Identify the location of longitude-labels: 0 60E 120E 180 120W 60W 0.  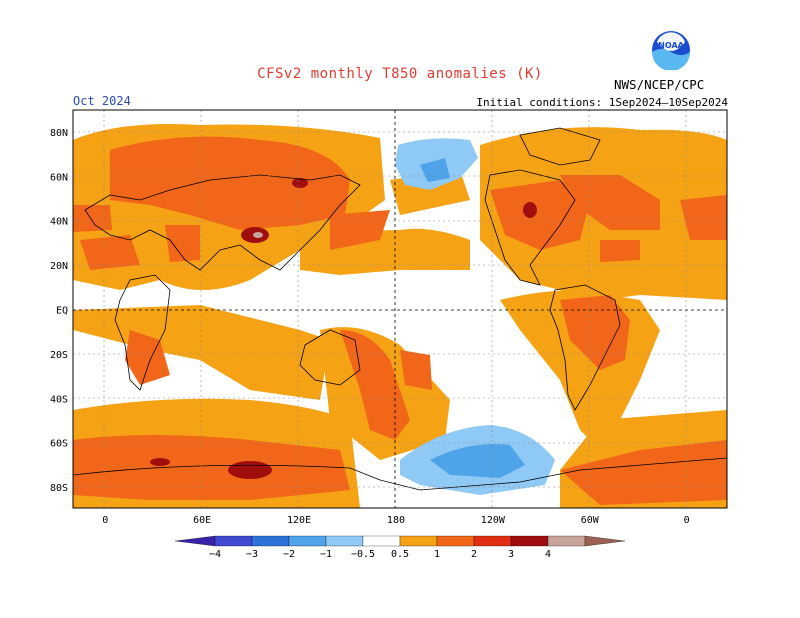
(395, 520).